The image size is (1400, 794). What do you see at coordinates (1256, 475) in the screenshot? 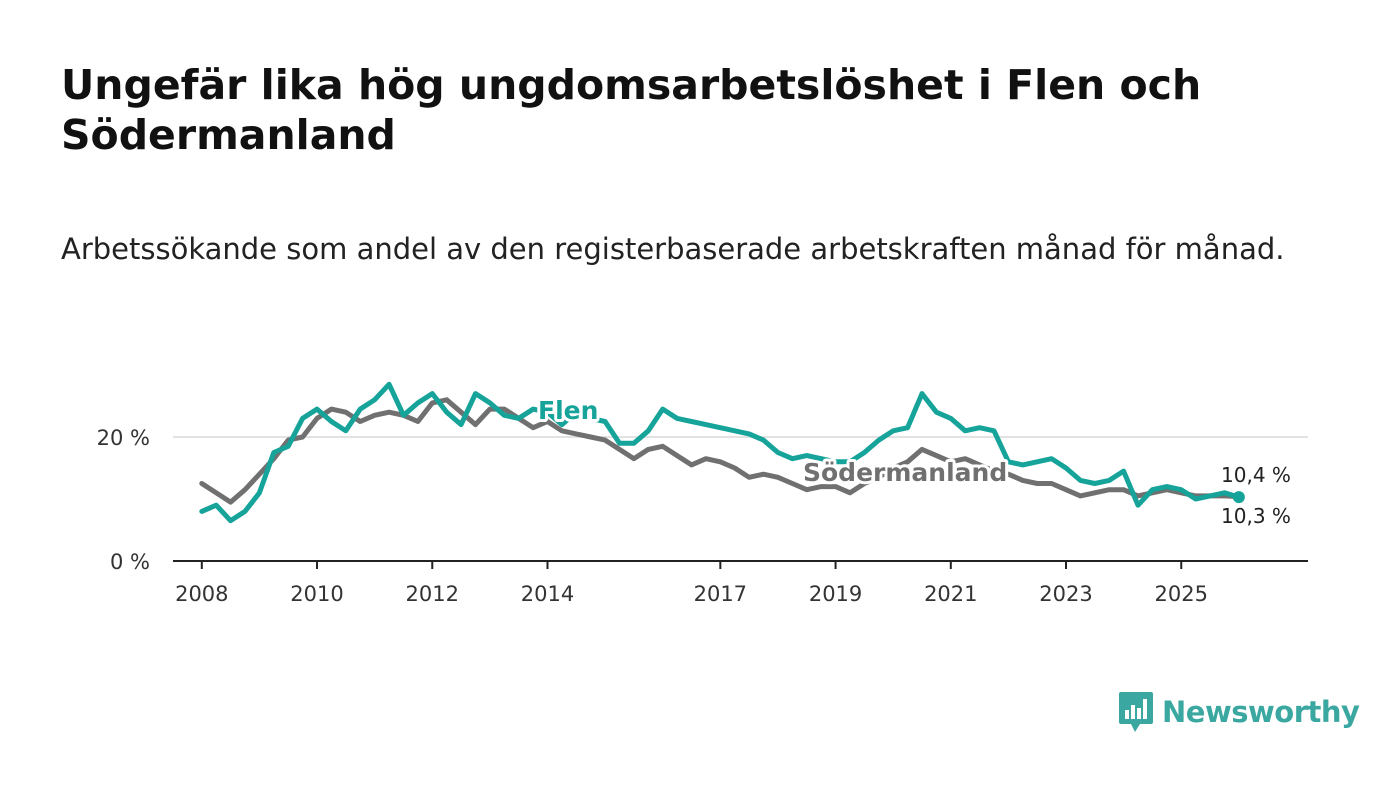
I see `end-label-sodermanland: 10,4 %` at bounding box center [1256, 475].